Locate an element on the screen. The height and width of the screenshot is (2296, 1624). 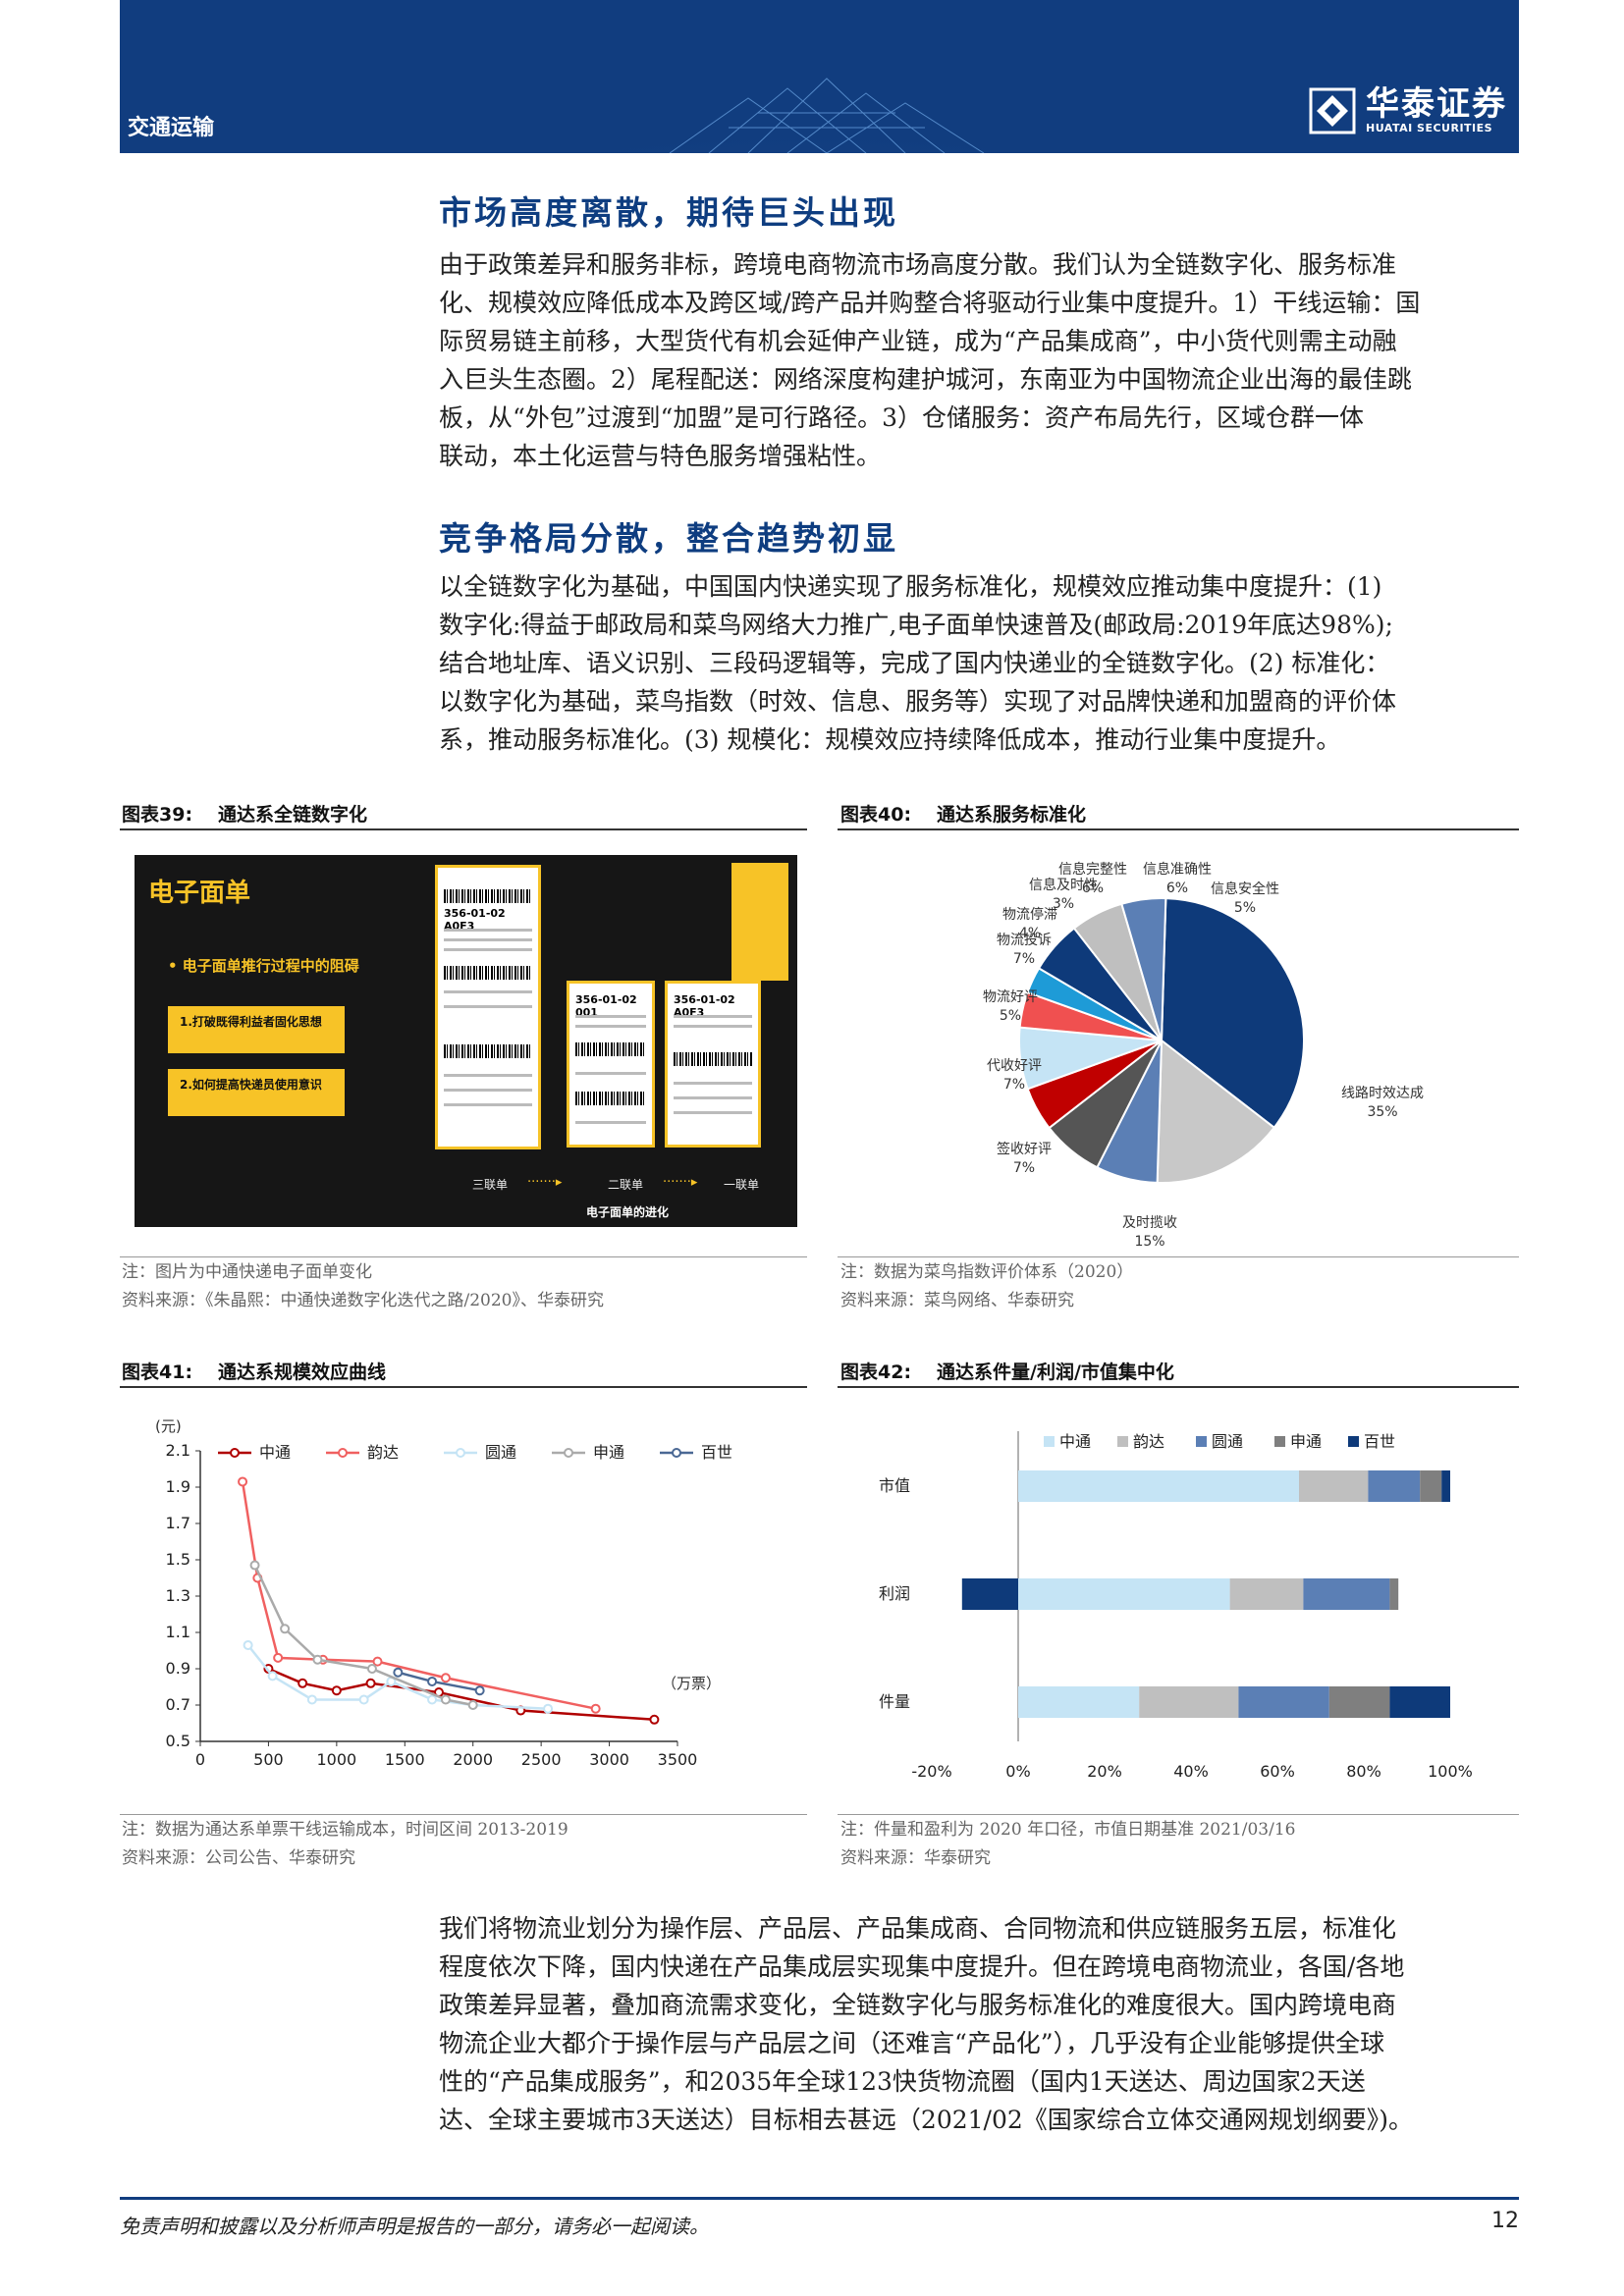
obstacle-box-1: 1.打破既得利益者固化思想 is located at coordinates (256, 1030).